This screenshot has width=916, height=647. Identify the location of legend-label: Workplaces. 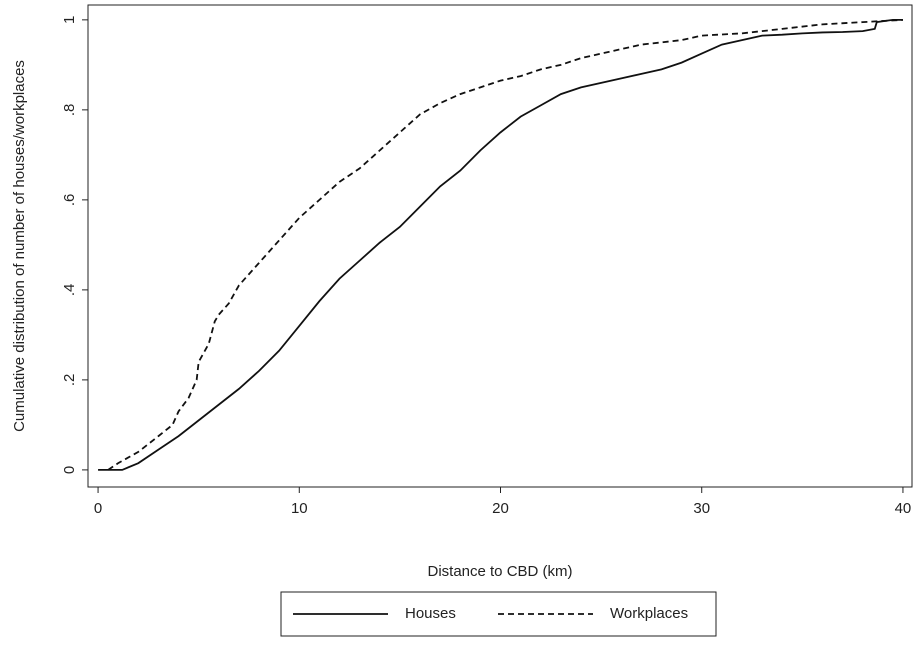
(649, 613).